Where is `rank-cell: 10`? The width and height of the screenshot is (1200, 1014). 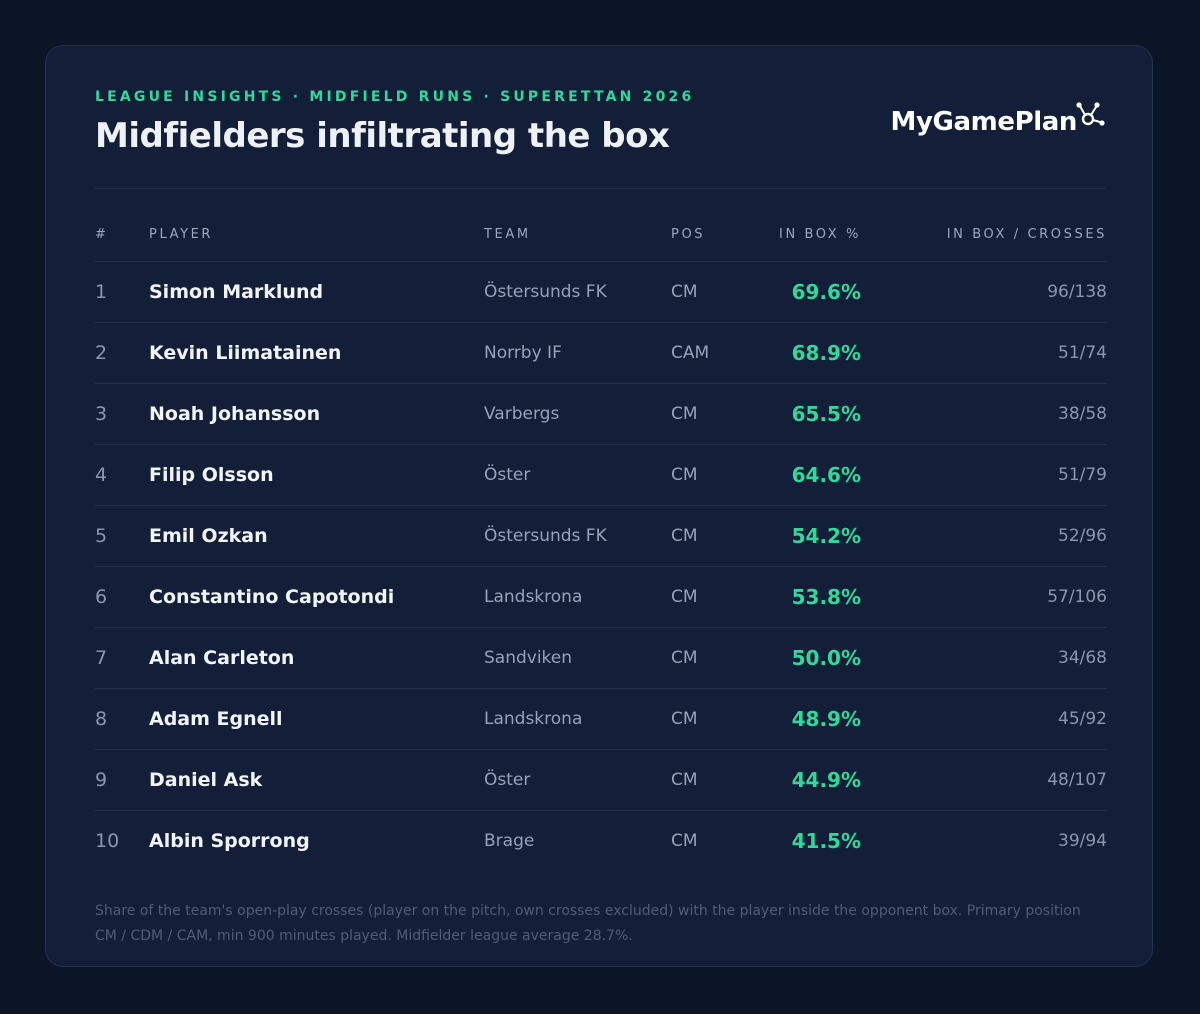 rank-cell: 10 is located at coordinates (107, 841).